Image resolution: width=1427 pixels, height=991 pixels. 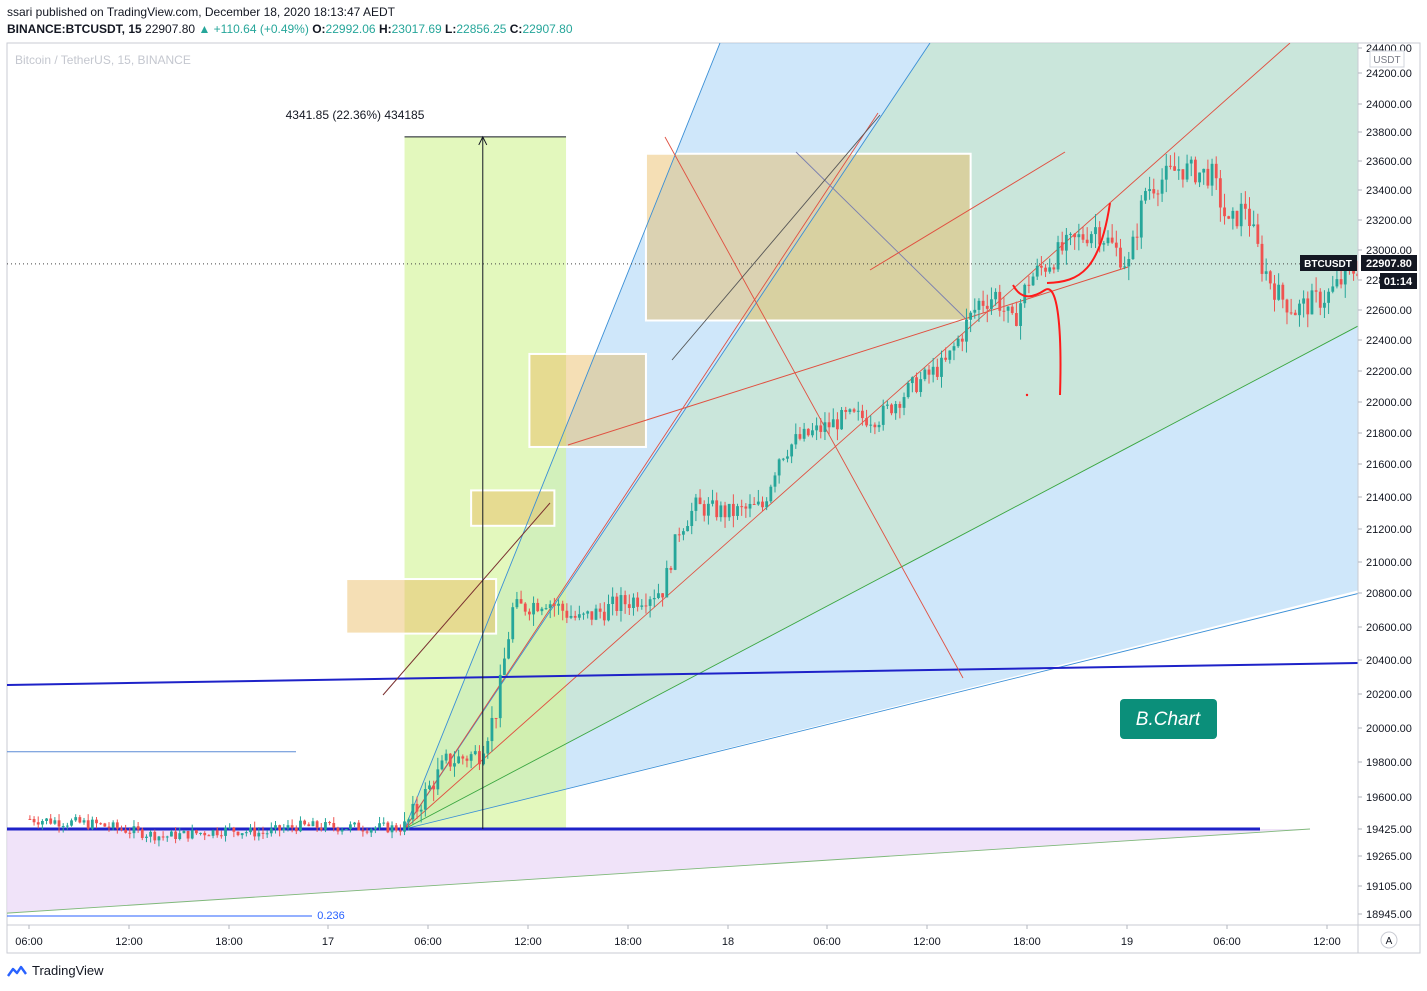 I want to click on price-tick-label: 23800.00, so click(x=1389, y=133).